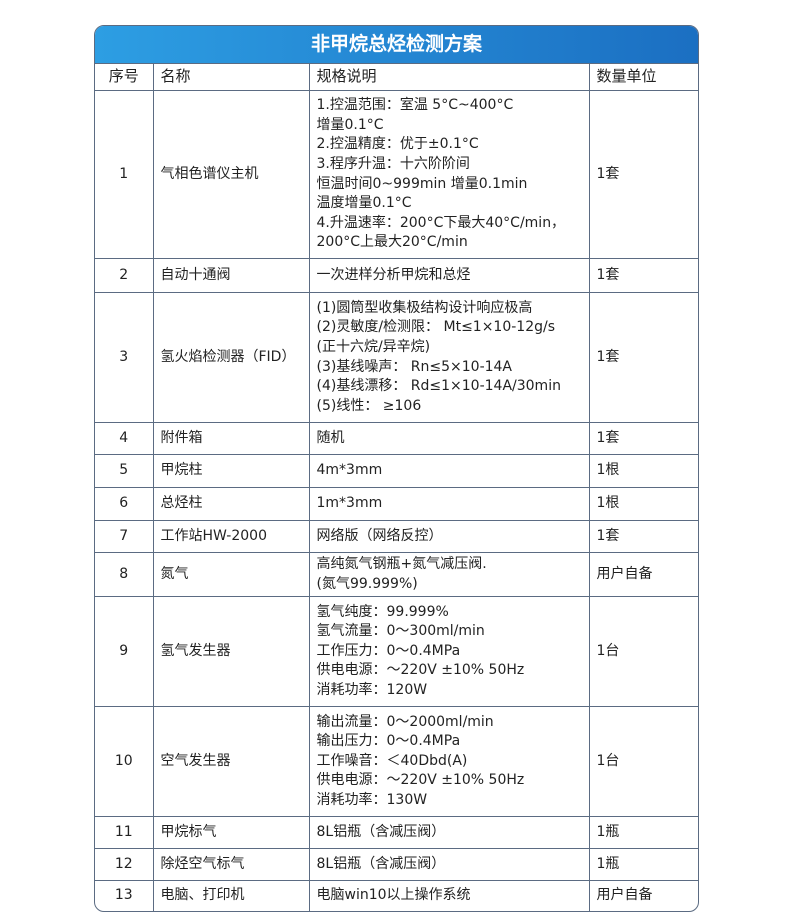 This screenshot has width=790, height=920. What do you see at coordinates (643, 77) in the screenshot?
I see `header-qty: 数量单位` at bounding box center [643, 77].